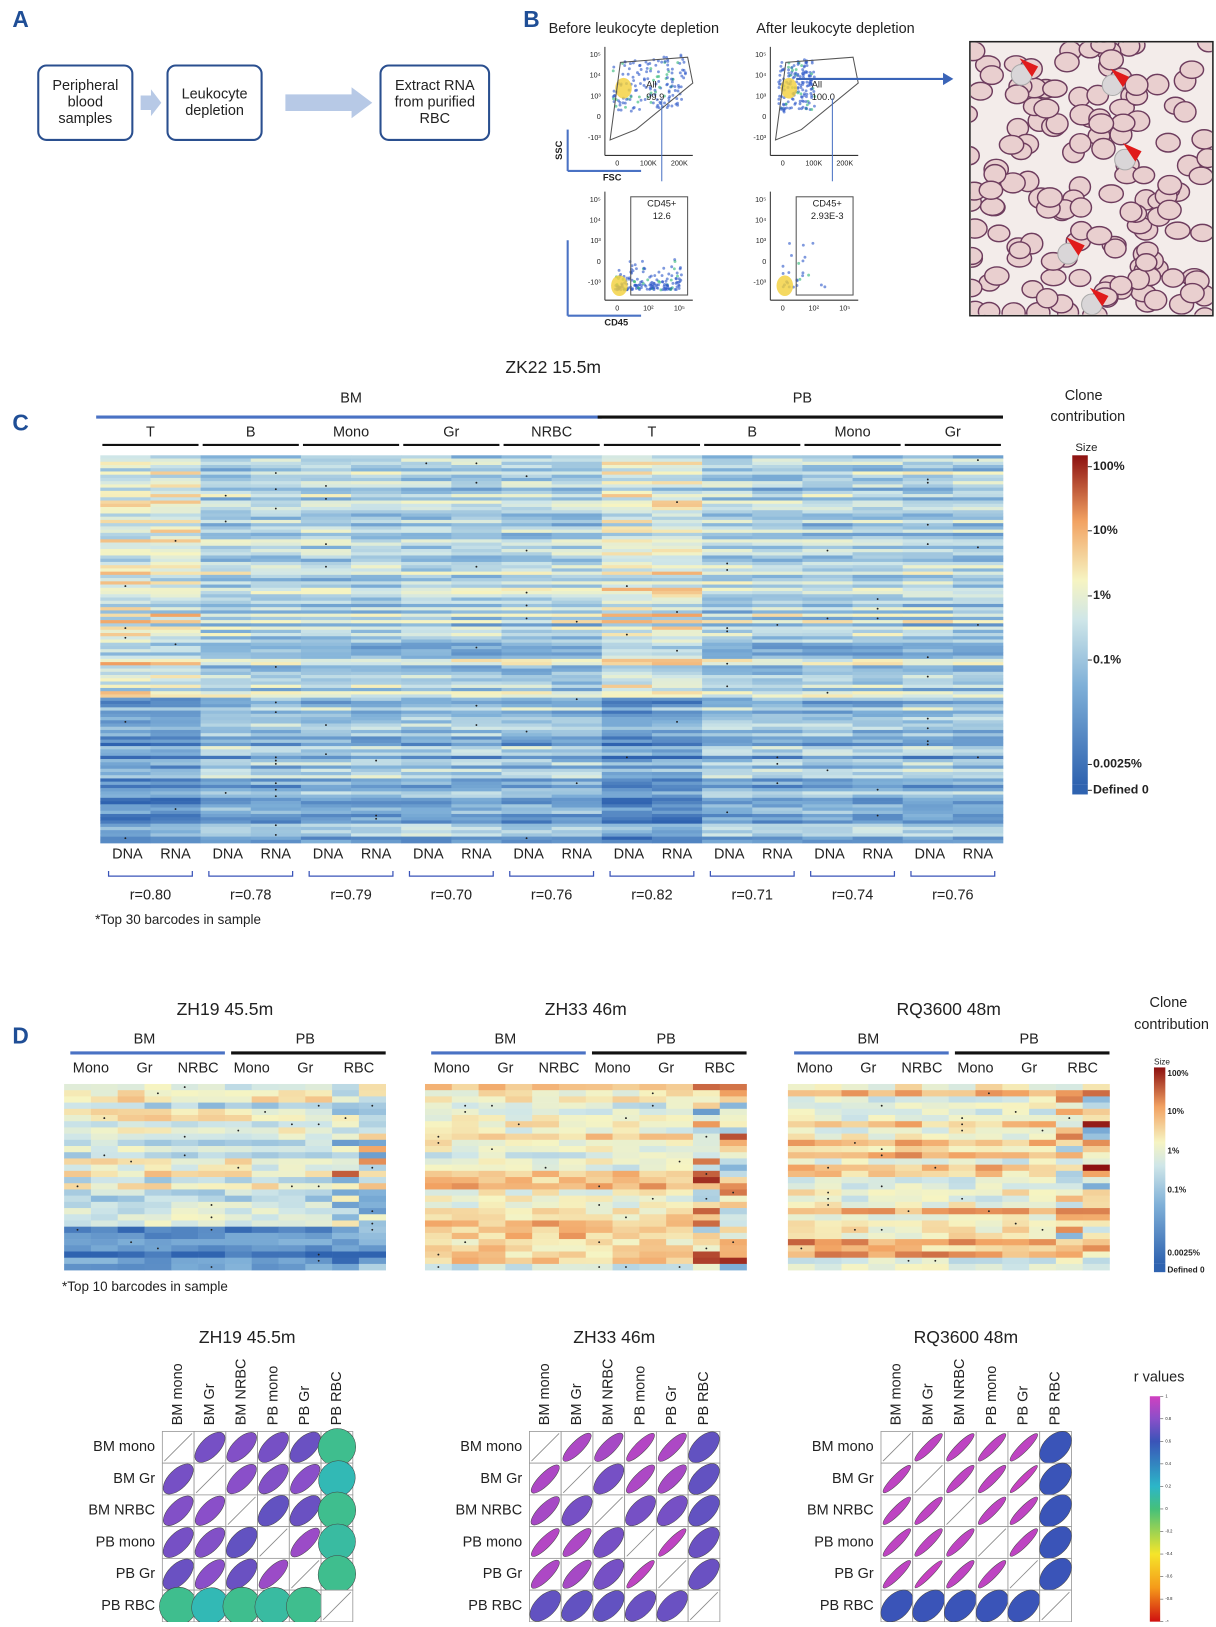 This screenshot has width=1216, height=1627. What do you see at coordinates (666, 1039) in the screenshot?
I see `group-label: PB` at bounding box center [666, 1039].